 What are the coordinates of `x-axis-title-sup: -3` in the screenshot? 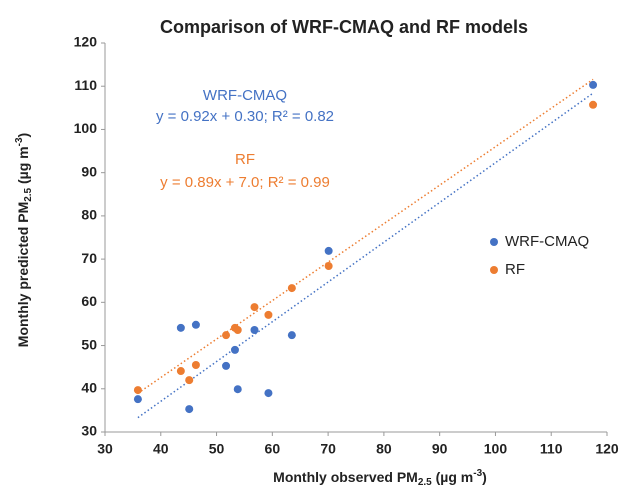 It's located at (477, 473).